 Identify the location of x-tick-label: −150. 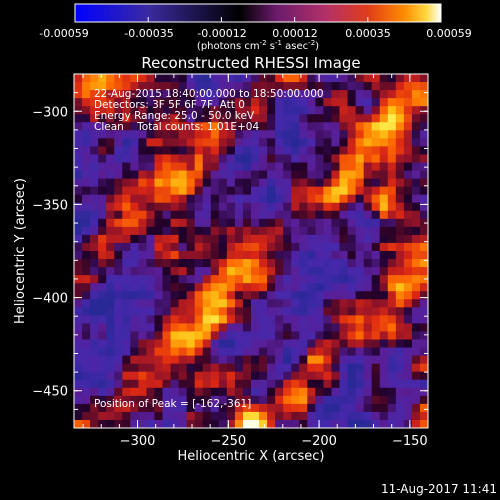
(410, 441).